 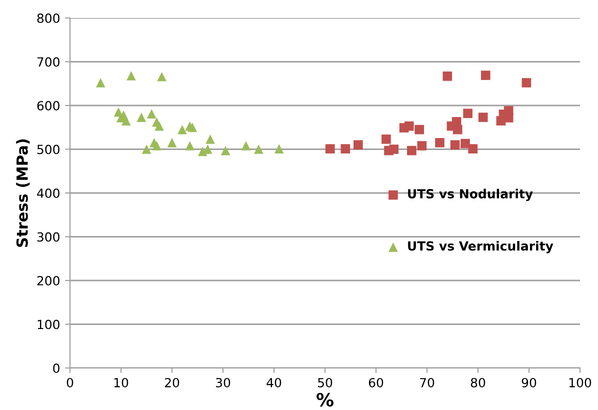 What do you see at coordinates (48, 149) in the screenshot?
I see `y-tick-label: 500` at bounding box center [48, 149].